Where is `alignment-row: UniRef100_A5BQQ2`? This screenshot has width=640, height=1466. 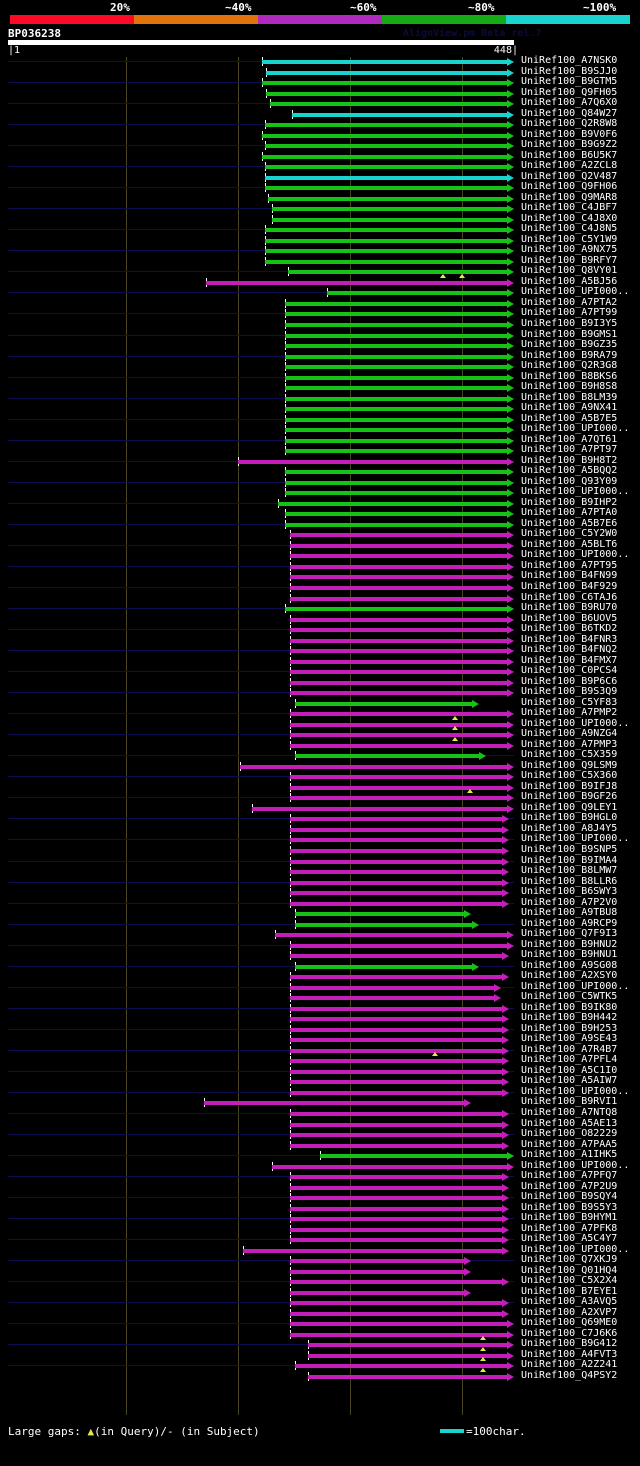
alignment-row: UniRef100_A5BQQ2 is located at coordinates (320, 470).